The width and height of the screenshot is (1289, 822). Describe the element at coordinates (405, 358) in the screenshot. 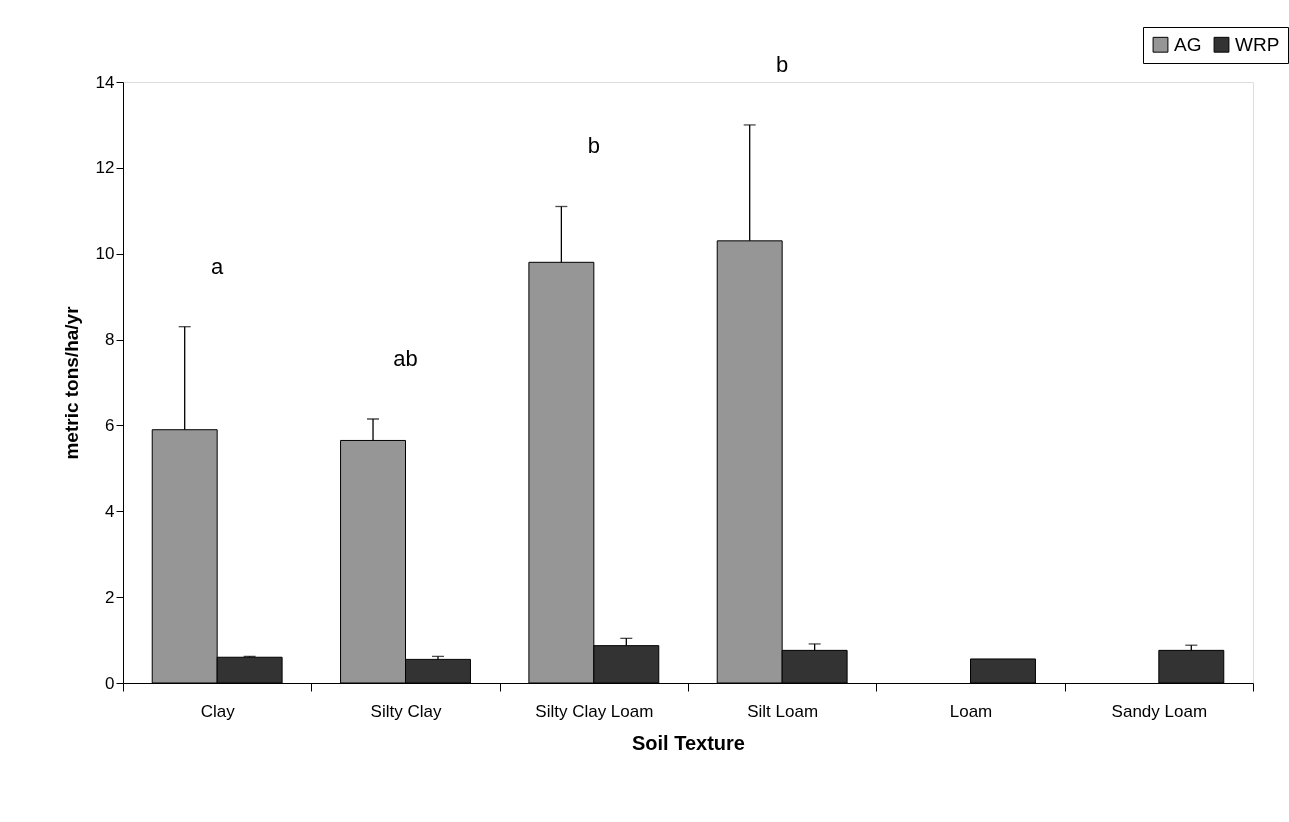

I see `annotation: ab` at that location.